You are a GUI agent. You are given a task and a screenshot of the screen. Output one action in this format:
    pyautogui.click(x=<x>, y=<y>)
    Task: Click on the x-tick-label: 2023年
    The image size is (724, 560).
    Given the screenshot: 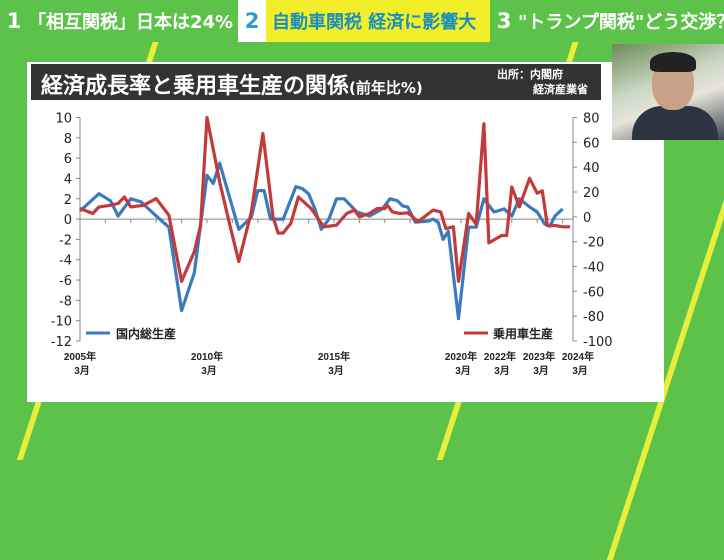 What is the action you would take?
    pyautogui.click(x=539, y=356)
    